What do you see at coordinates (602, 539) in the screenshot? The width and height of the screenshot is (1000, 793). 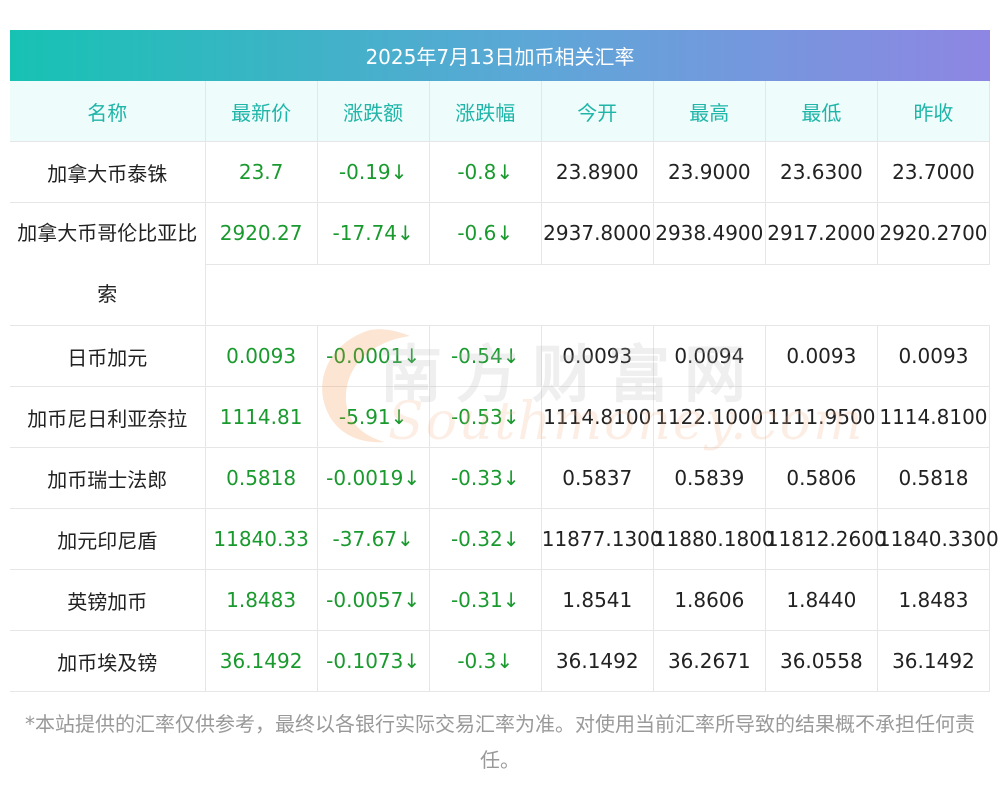 I see `open-price: 11877.1300` at bounding box center [602, 539].